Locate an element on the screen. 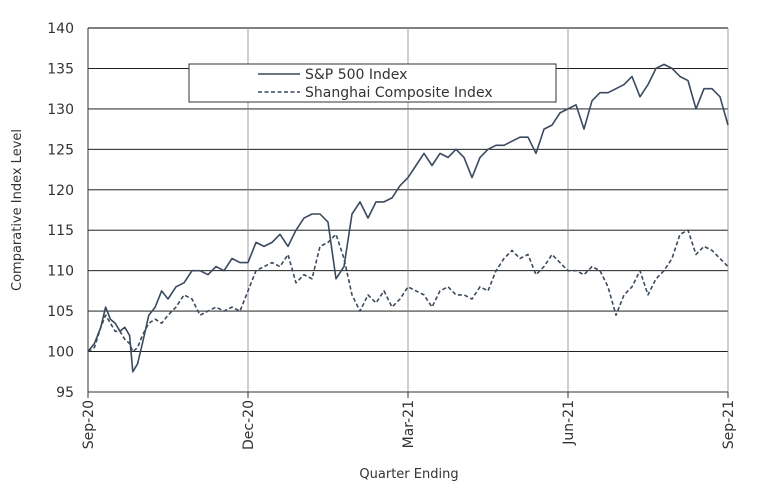 The width and height of the screenshot is (780, 488). y-tick-label: 115 is located at coordinates (60, 231).